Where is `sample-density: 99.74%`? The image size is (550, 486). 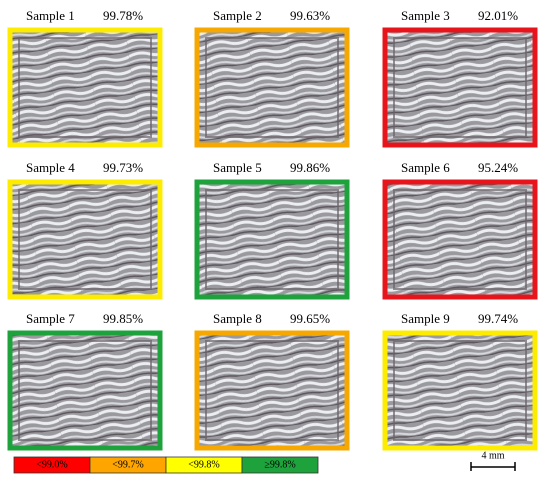
sample-density: 99.74% is located at coordinates (498, 318).